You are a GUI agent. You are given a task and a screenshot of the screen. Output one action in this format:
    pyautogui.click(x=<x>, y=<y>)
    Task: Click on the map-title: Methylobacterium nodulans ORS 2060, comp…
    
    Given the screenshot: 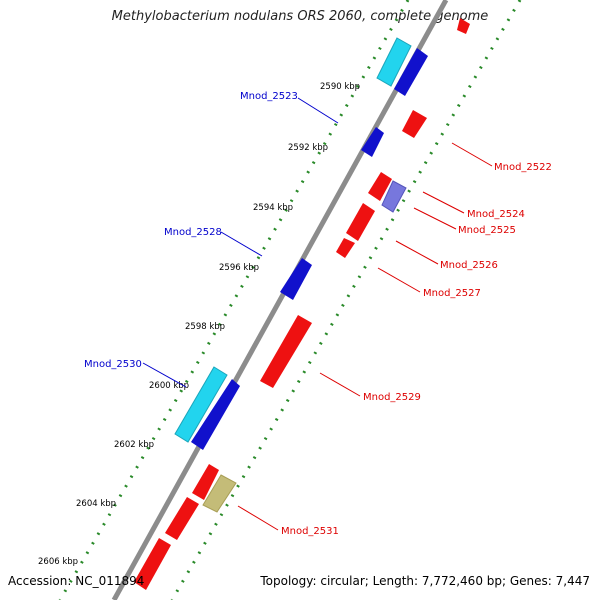 What is the action you would take?
    pyautogui.click(x=300, y=16)
    